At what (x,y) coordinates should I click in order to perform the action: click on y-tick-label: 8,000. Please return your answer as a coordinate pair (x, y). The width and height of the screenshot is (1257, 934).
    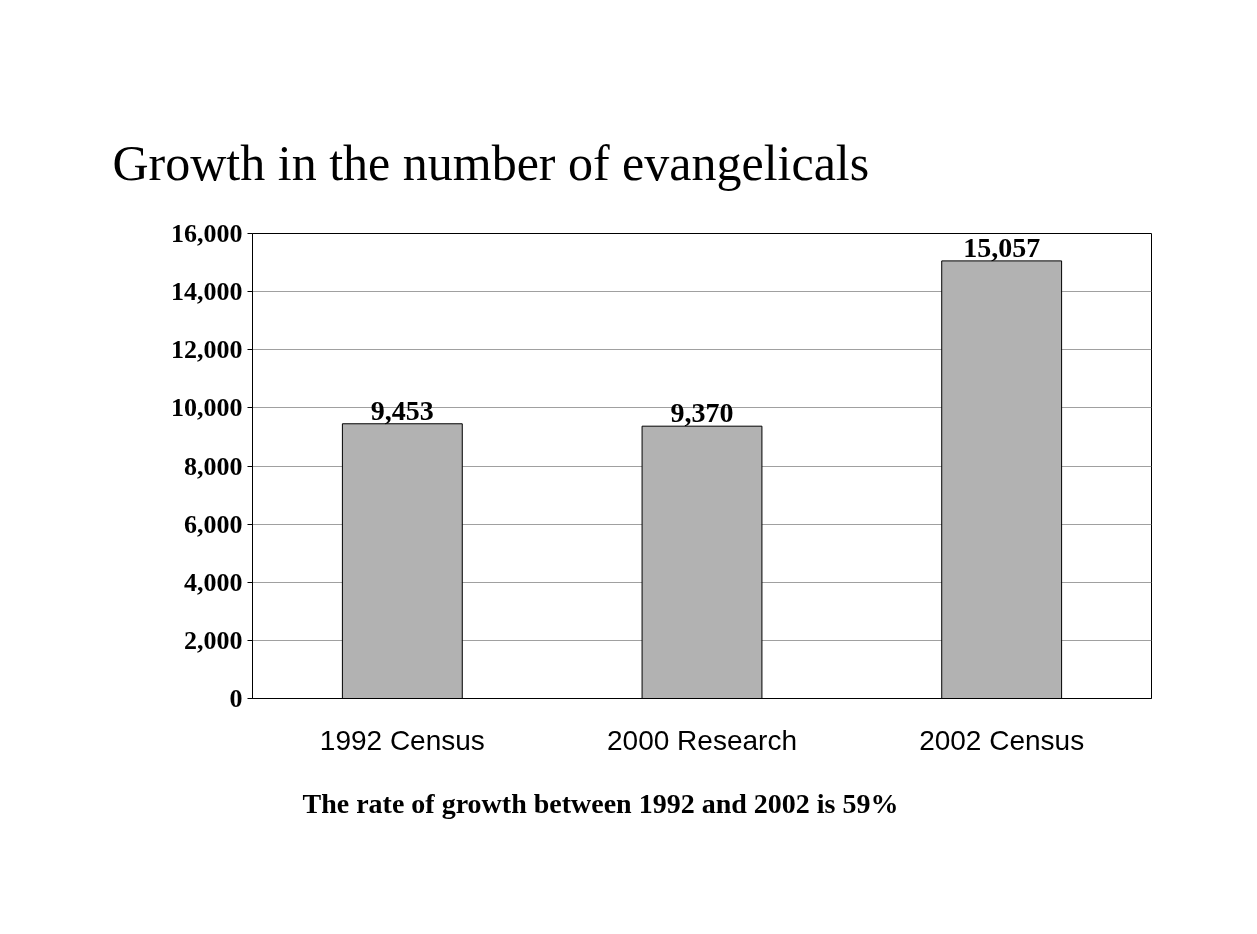
    Looking at the image, I should click on (213, 466).